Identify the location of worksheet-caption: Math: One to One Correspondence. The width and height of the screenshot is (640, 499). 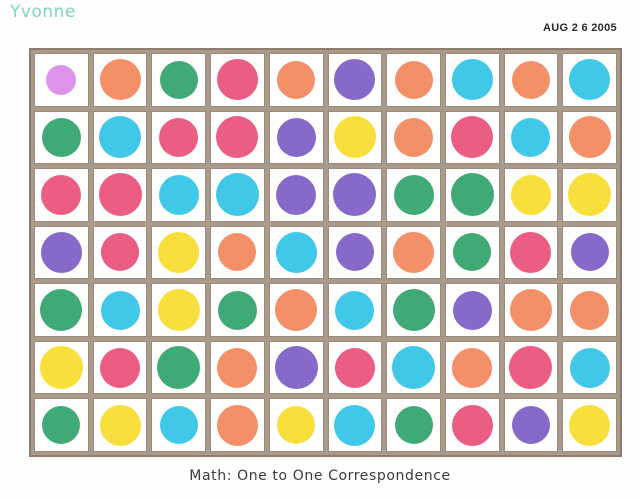
(320, 476).